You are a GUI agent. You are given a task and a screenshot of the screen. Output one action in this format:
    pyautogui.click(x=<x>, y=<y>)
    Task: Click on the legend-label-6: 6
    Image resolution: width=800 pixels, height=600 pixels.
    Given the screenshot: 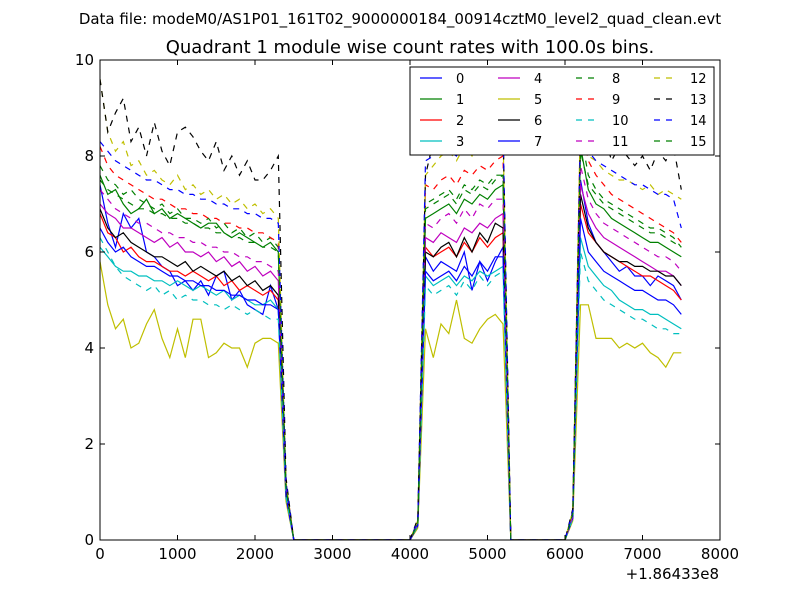 What is the action you would take?
    pyautogui.click(x=538, y=121)
    